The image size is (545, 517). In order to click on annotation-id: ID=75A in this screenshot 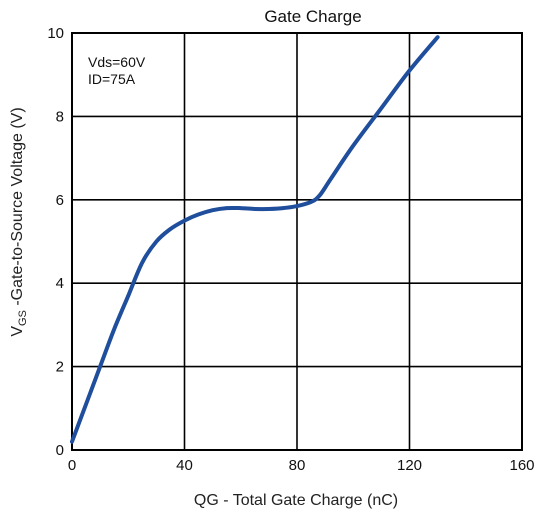, I will do `click(112, 79)`.